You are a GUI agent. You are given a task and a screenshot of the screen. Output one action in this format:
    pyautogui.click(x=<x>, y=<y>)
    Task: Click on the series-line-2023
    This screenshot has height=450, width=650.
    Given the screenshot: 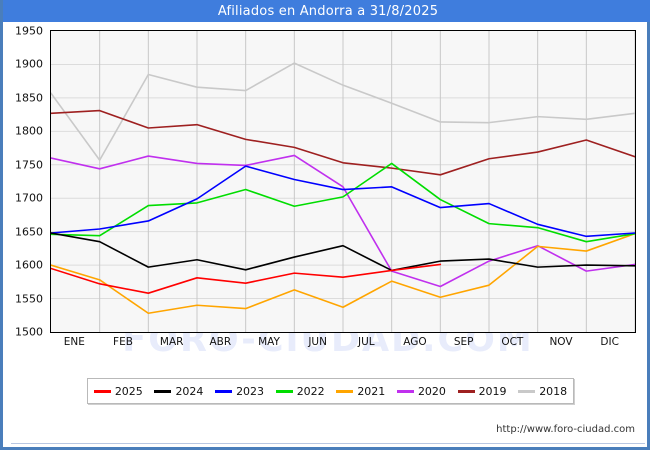 What is the action you would take?
    pyautogui.click(x=343, y=201)
    